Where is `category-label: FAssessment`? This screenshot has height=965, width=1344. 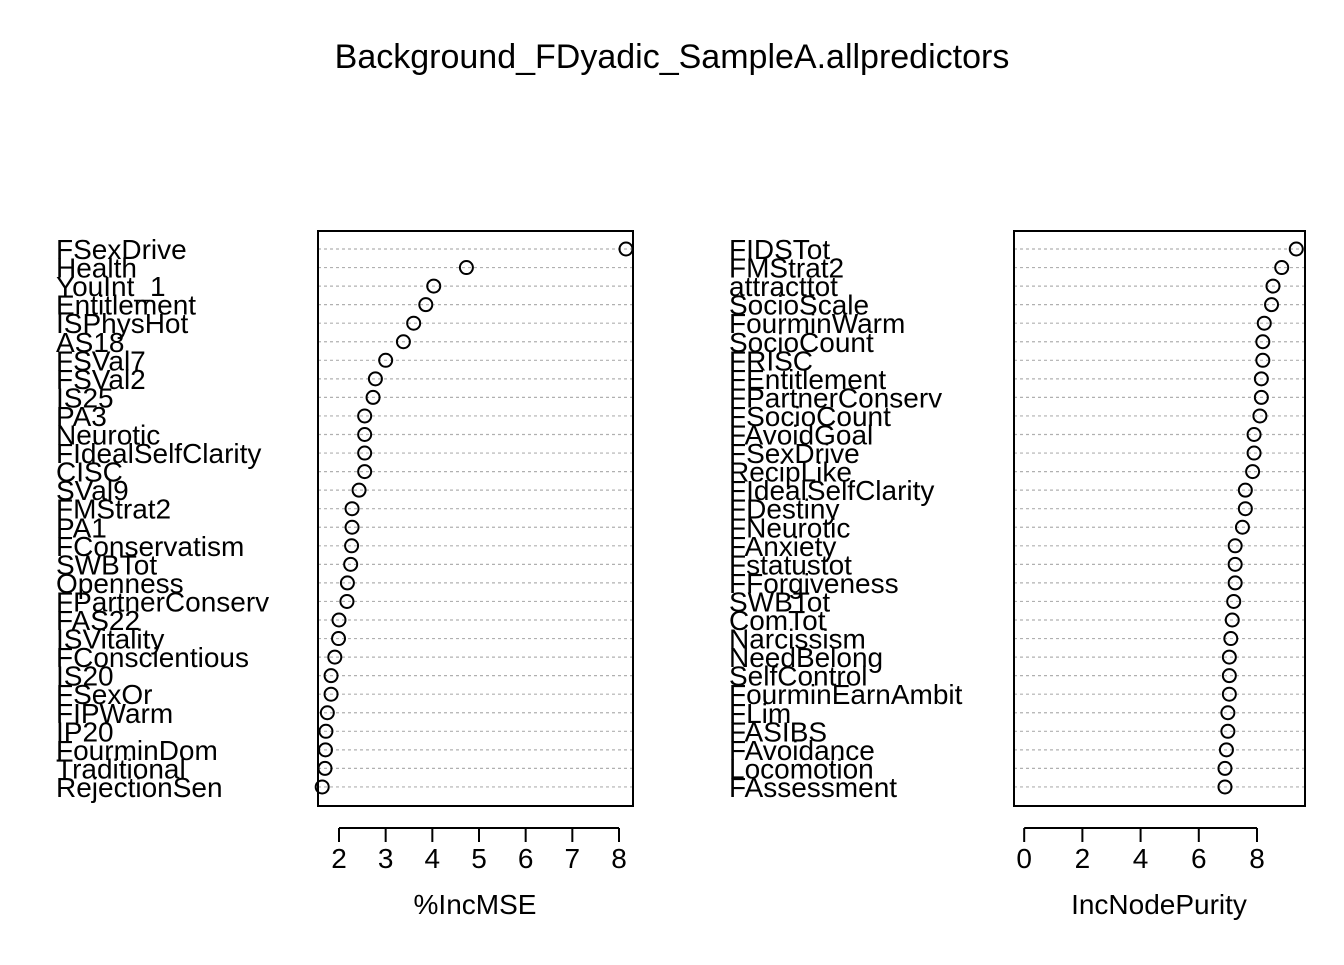
category-label: FAssessment is located at coordinates (813, 787).